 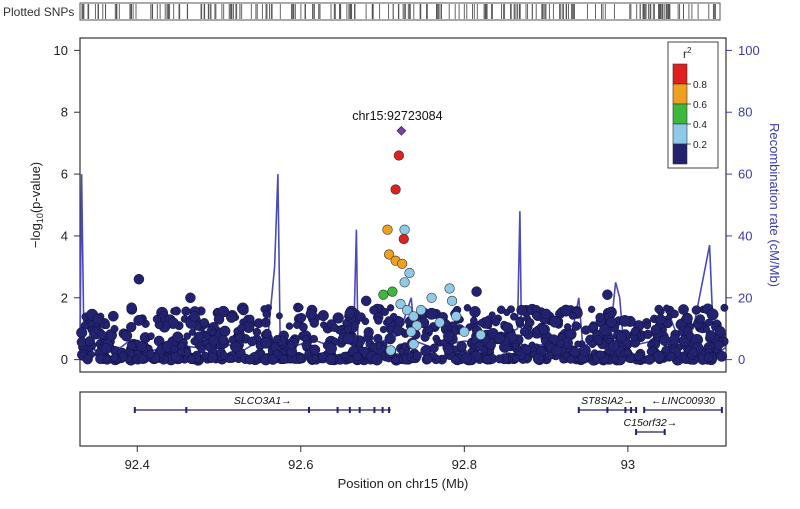 I want to click on y-right-tick-label: 20, so click(x=745, y=297).